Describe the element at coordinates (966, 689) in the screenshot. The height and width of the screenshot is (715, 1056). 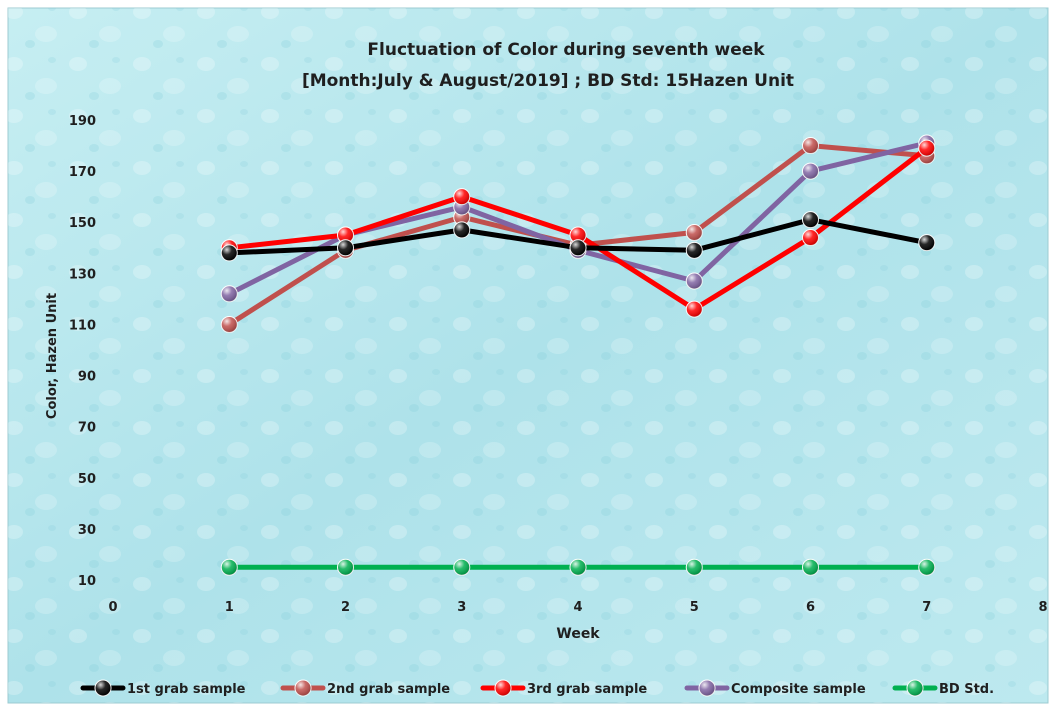
I see `legend-label: BD Std.` at that location.